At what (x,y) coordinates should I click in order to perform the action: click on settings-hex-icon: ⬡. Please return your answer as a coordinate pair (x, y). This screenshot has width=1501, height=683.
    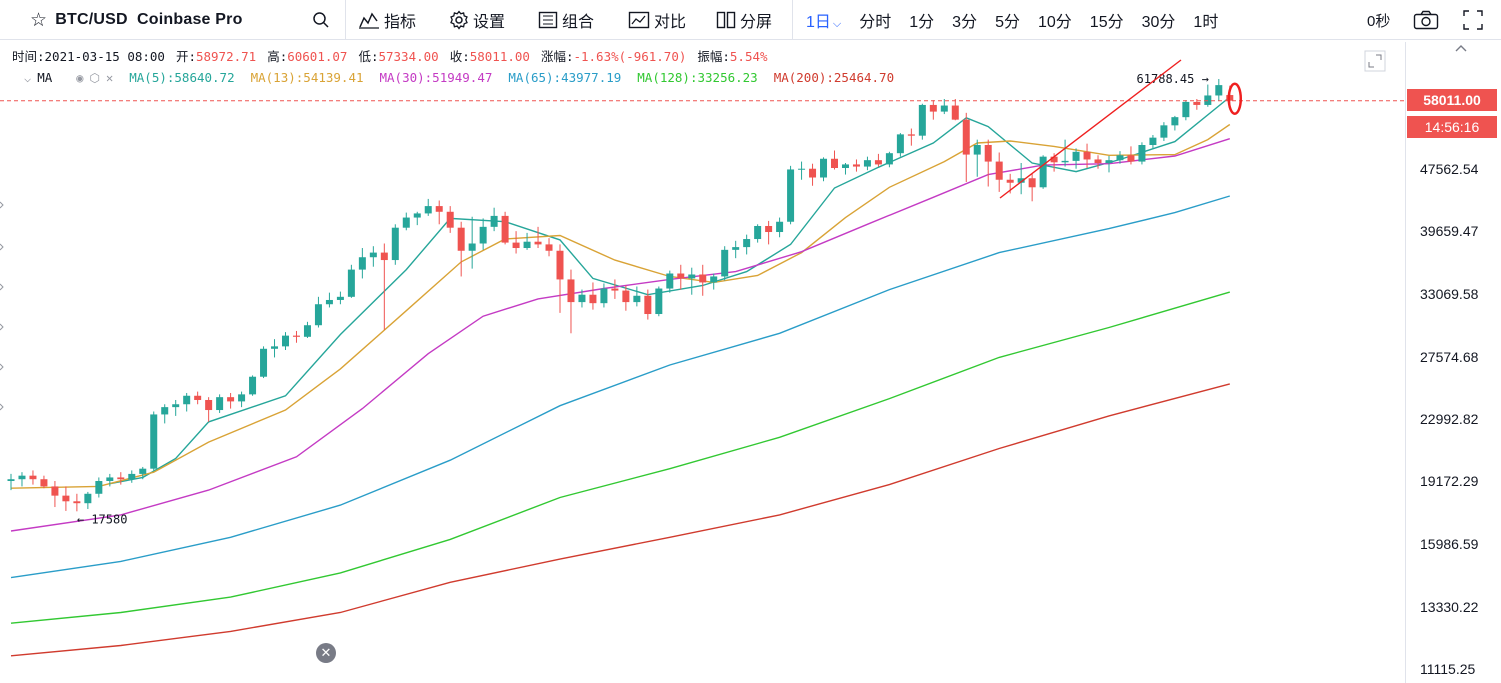
    Looking at the image, I should click on (95, 77).